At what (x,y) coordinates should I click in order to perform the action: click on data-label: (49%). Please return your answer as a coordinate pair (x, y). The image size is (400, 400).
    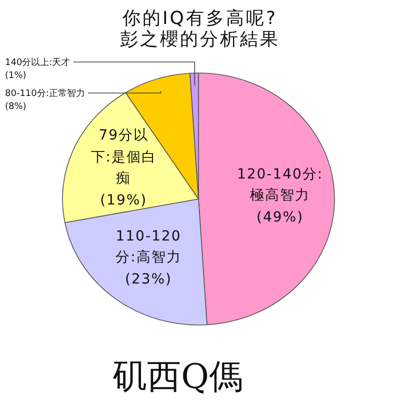
    Looking at the image, I should click on (280, 218).